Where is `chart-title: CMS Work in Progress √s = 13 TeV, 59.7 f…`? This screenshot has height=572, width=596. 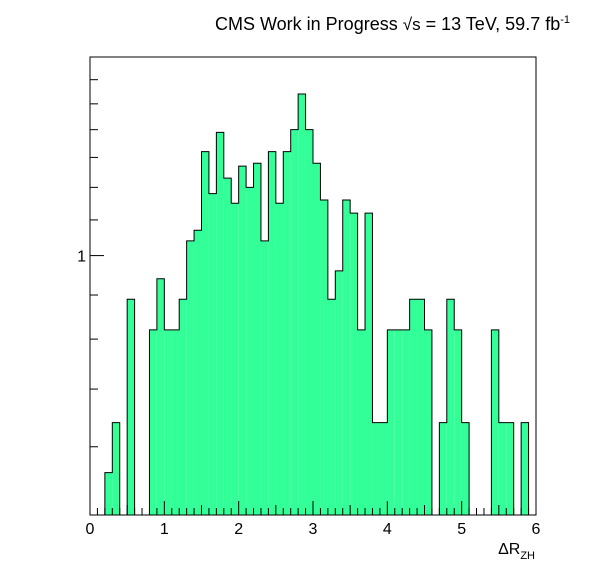
chart-title: CMS Work in Progress √s = 13 TeV, 59.7 f… is located at coordinates (392, 24).